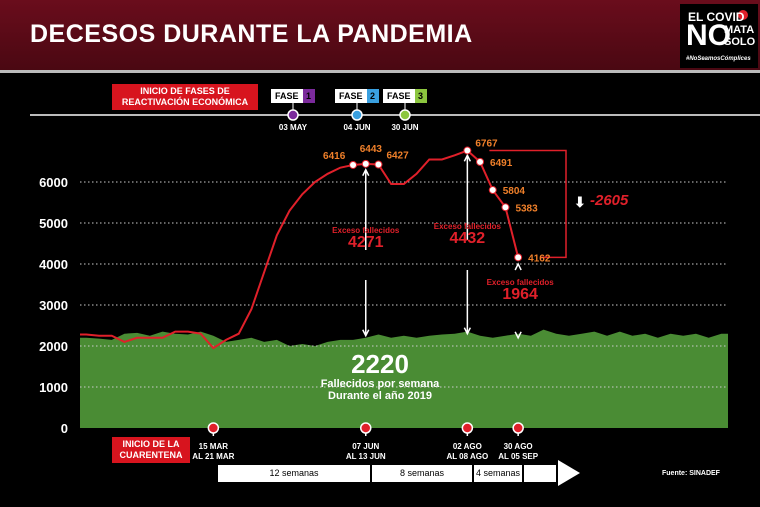 This screenshot has height=507, width=760. Describe the element at coordinates (64, 428) in the screenshot. I see `y-tick-label: 0` at that location.